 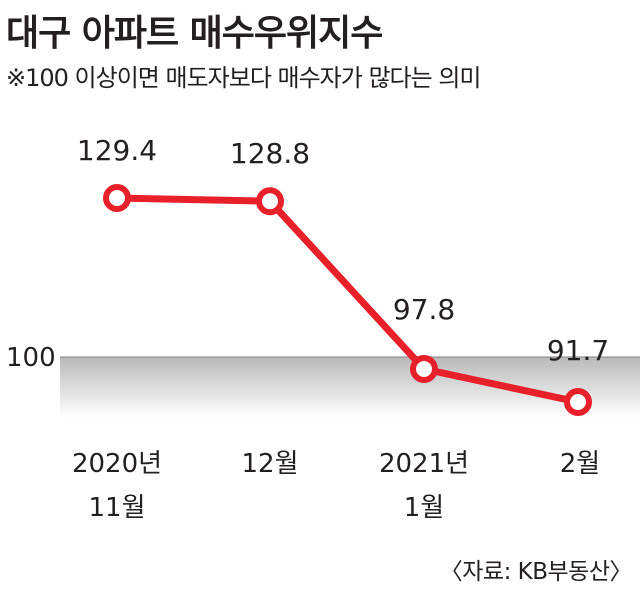 I want to click on data-label: 91.7, so click(x=578, y=350).